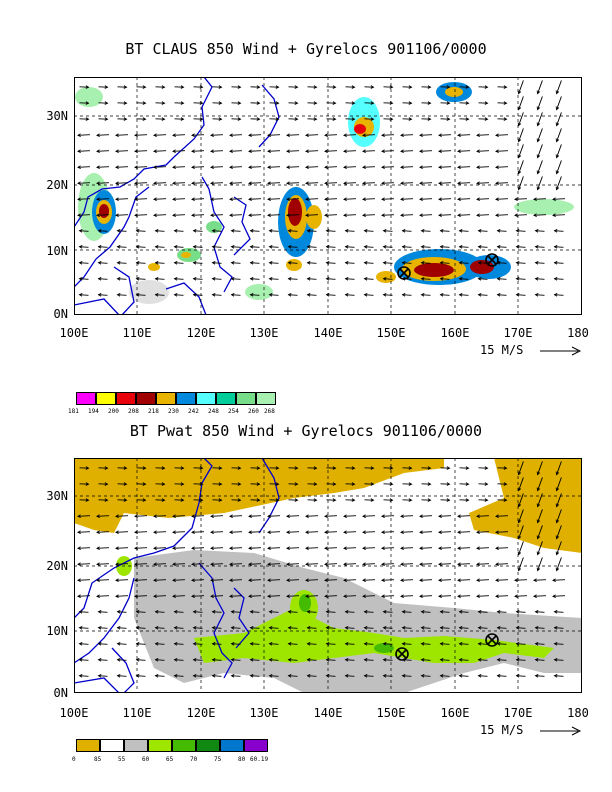 The image size is (612, 792). I want to click on scale-arrow, so click(561, 351).